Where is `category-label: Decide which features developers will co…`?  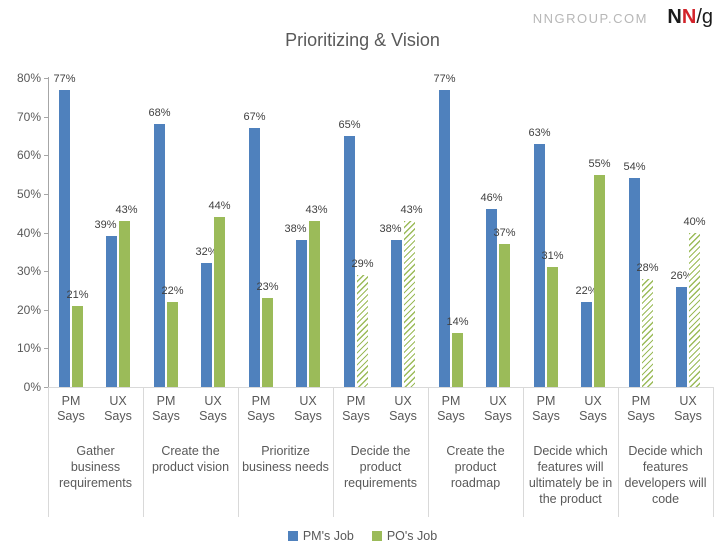
category-label: Decide which features developers will co… is located at coordinates (665, 475).